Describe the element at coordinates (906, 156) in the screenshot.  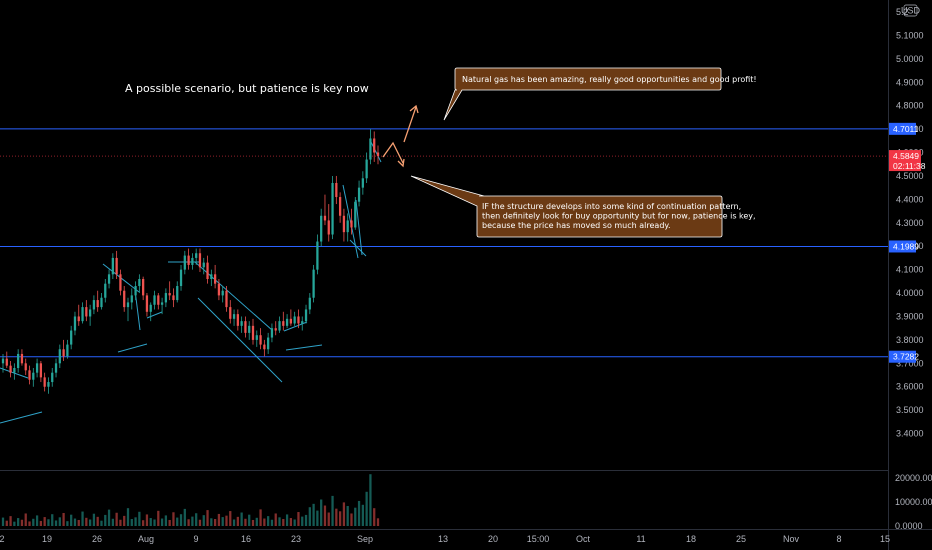
I see `last-price-label: 4.5849` at that location.